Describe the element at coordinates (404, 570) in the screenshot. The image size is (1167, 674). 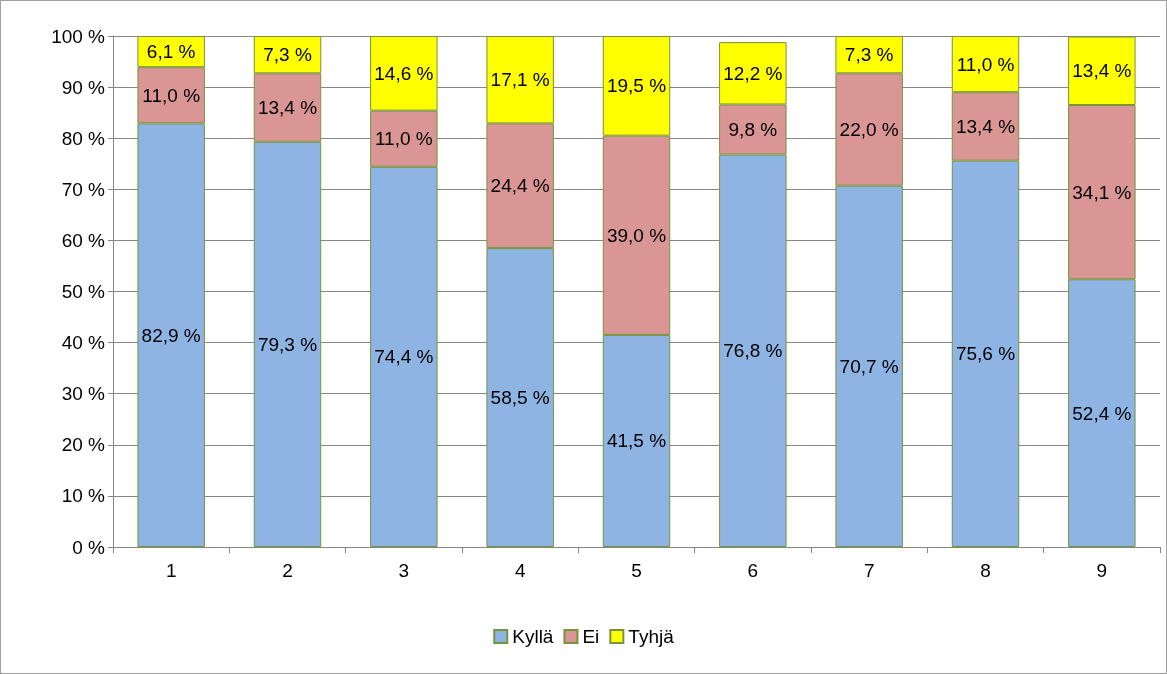
I see `x-tick-label: 3` at that location.